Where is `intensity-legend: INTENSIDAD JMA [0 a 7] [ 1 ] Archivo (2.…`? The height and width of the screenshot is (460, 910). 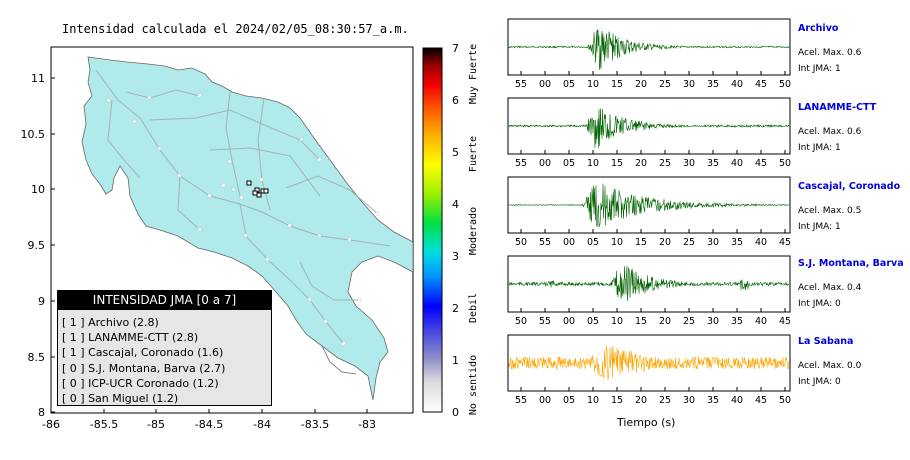 intensity-legend: INTENSIDAD JMA [0 a 7] [ 1 ] Archivo (2.… is located at coordinates (164, 348).